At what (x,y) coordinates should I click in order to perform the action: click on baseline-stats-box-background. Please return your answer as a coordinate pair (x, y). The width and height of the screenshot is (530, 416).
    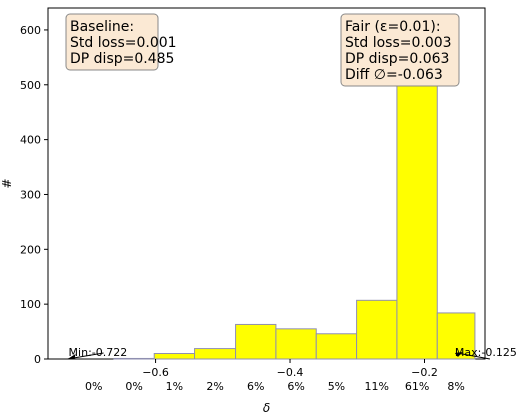
    Looking at the image, I should click on (112, 42).